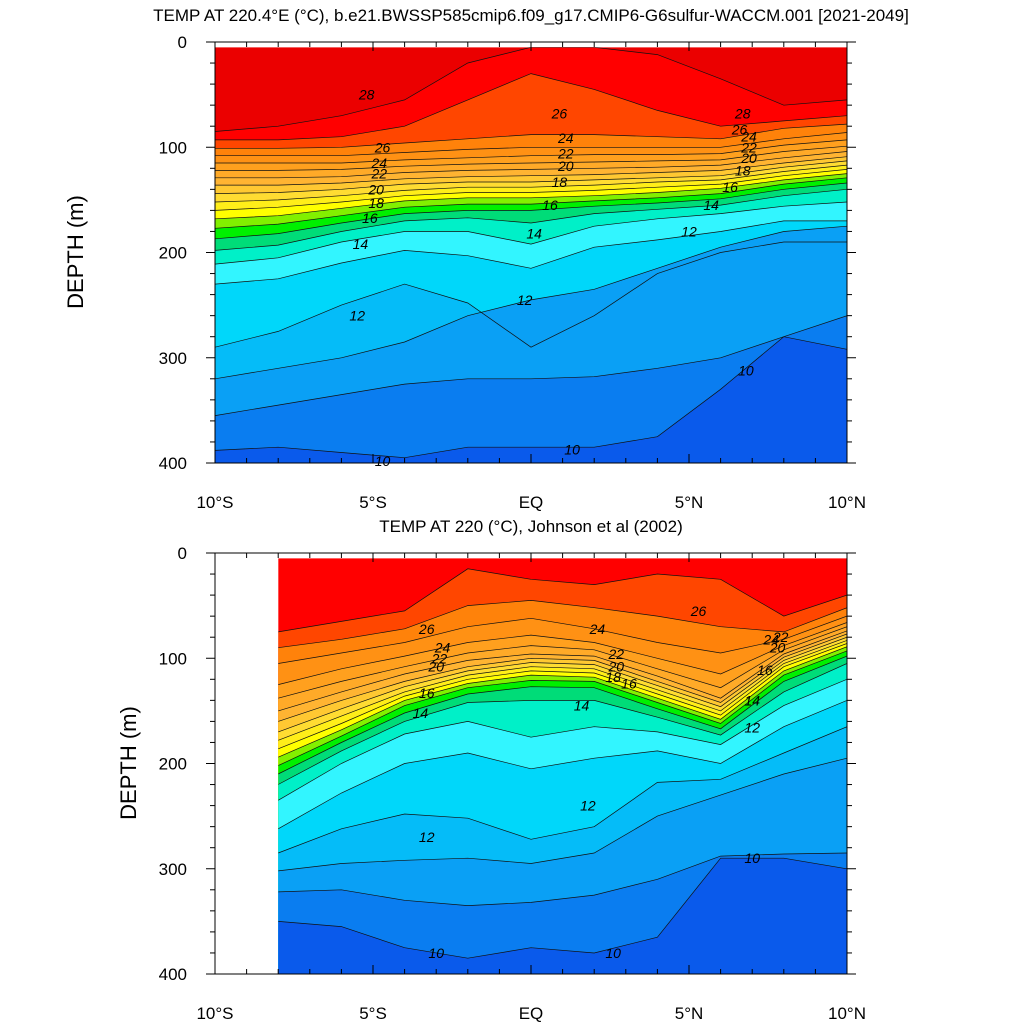  Describe the element at coordinates (173, 658) in the screenshot. I see `y-tick-label: 100` at that location.